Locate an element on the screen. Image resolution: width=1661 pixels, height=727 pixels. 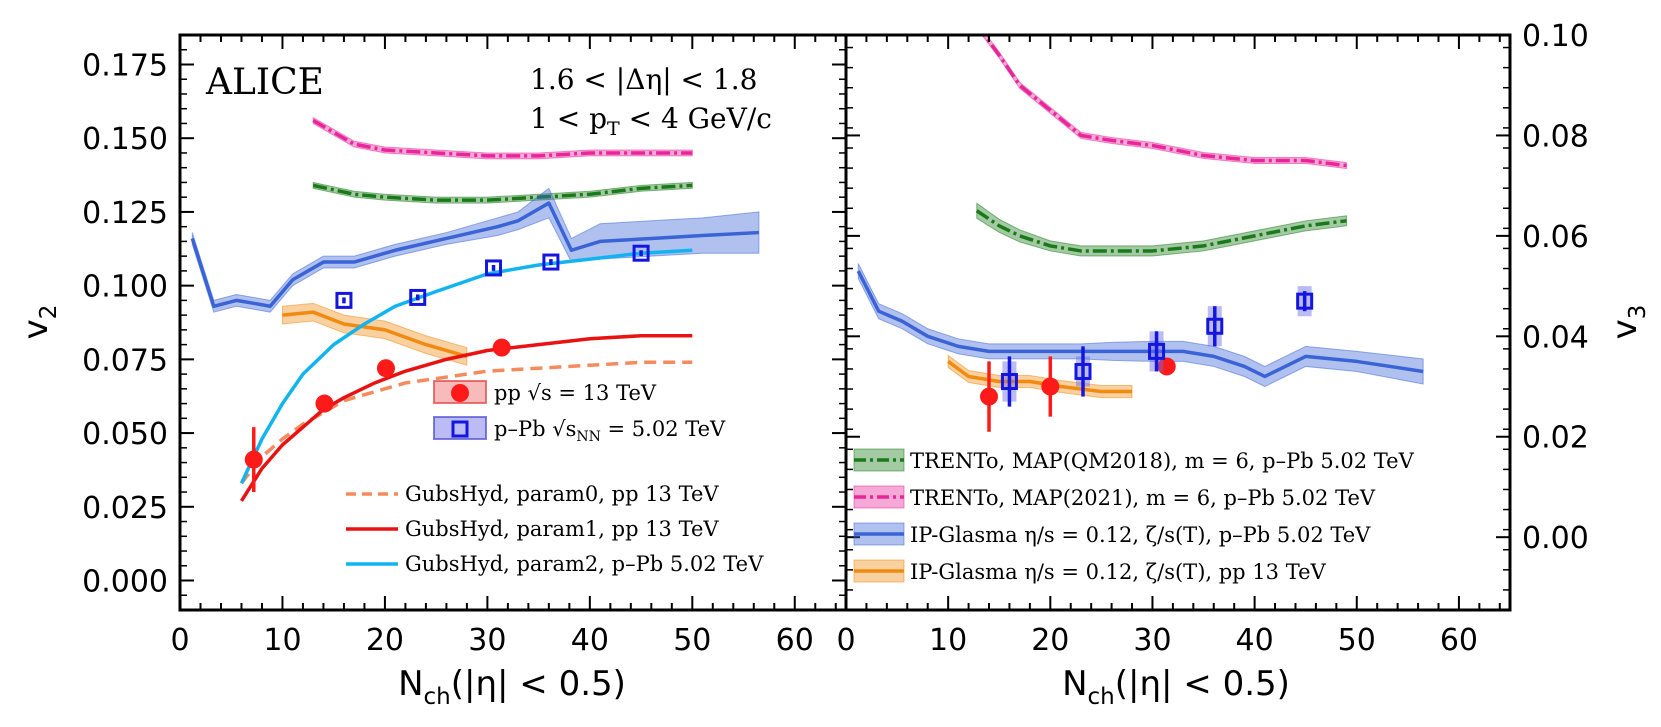
series-pp-s-13-tev is located at coordinates (1078, 394).